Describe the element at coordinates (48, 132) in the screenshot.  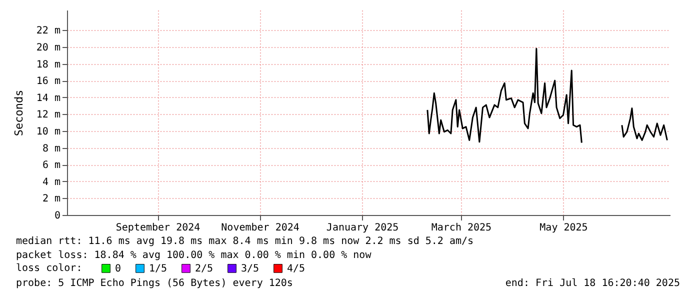
I see `y-tick-label: 10 m` at that location.